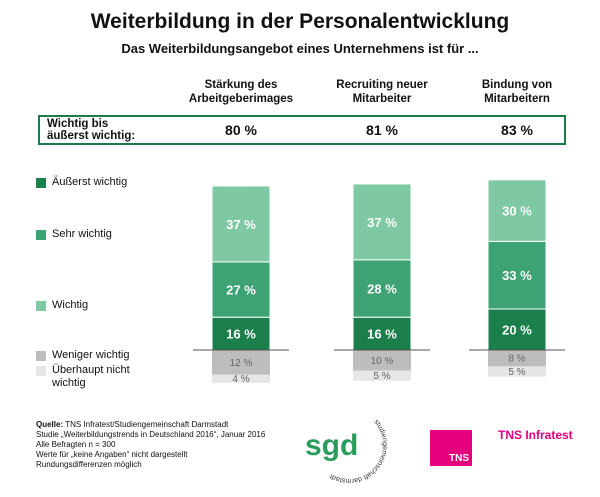  Describe the element at coordinates (76, 444) in the screenshot. I see `source-line-3: Alle Befragten n = 300` at that location.